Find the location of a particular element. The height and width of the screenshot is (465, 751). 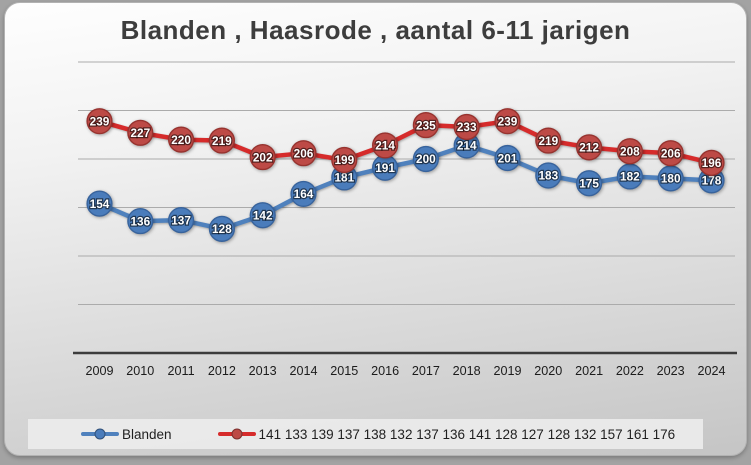

data-point-label: 180 is located at coordinates (671, 179).